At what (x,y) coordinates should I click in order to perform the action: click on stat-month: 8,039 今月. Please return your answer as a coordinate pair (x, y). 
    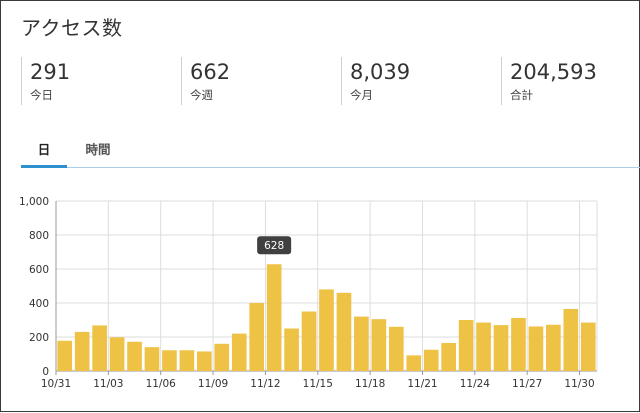
    Looking at the image, I should click on (375, 81).